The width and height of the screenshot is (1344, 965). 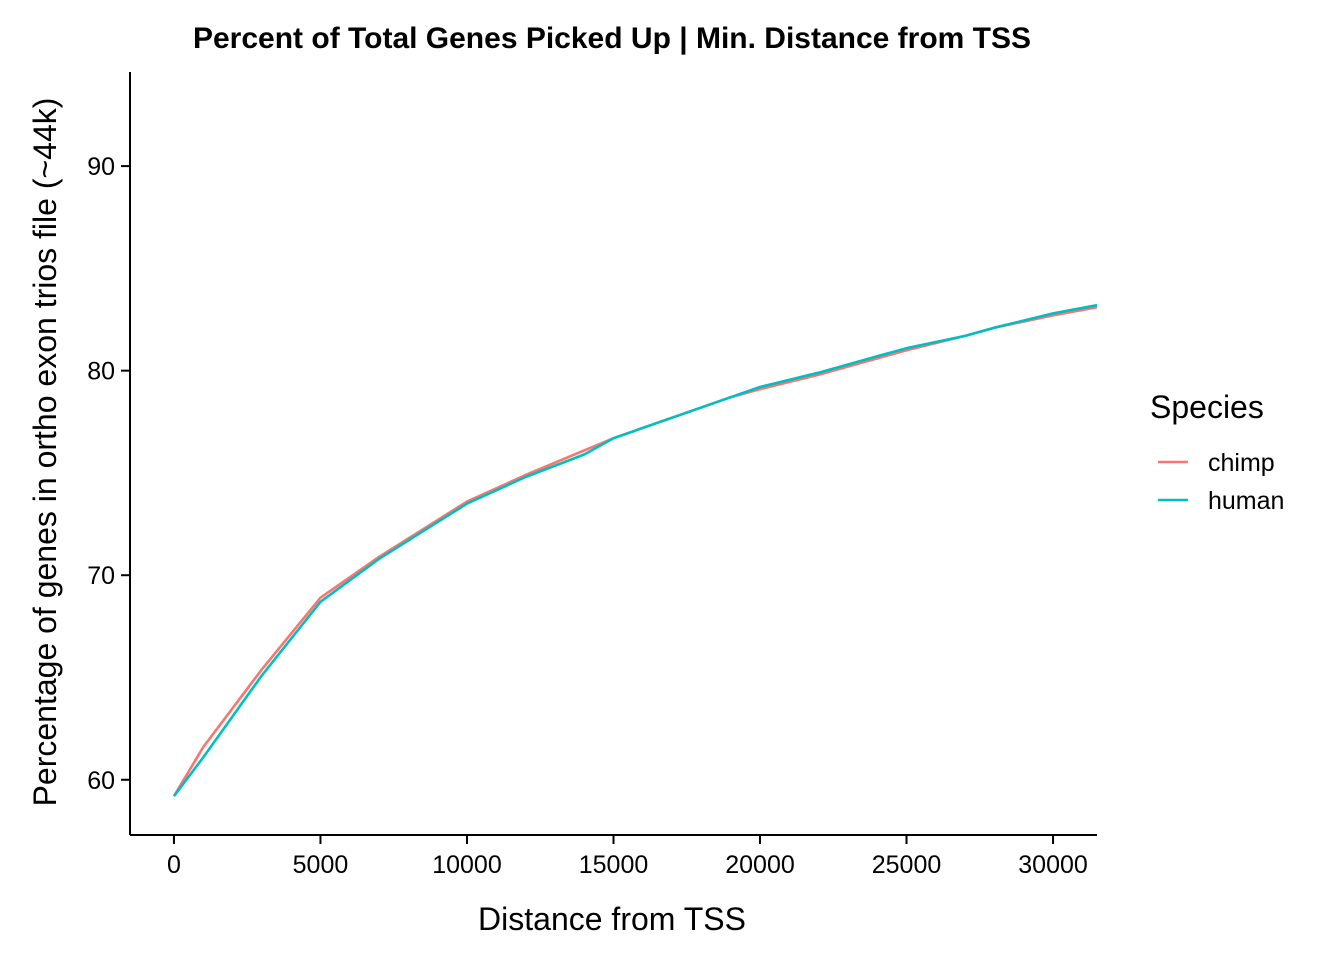 I want to click on x-tick-label: 10000, so click(x=467, y=865).